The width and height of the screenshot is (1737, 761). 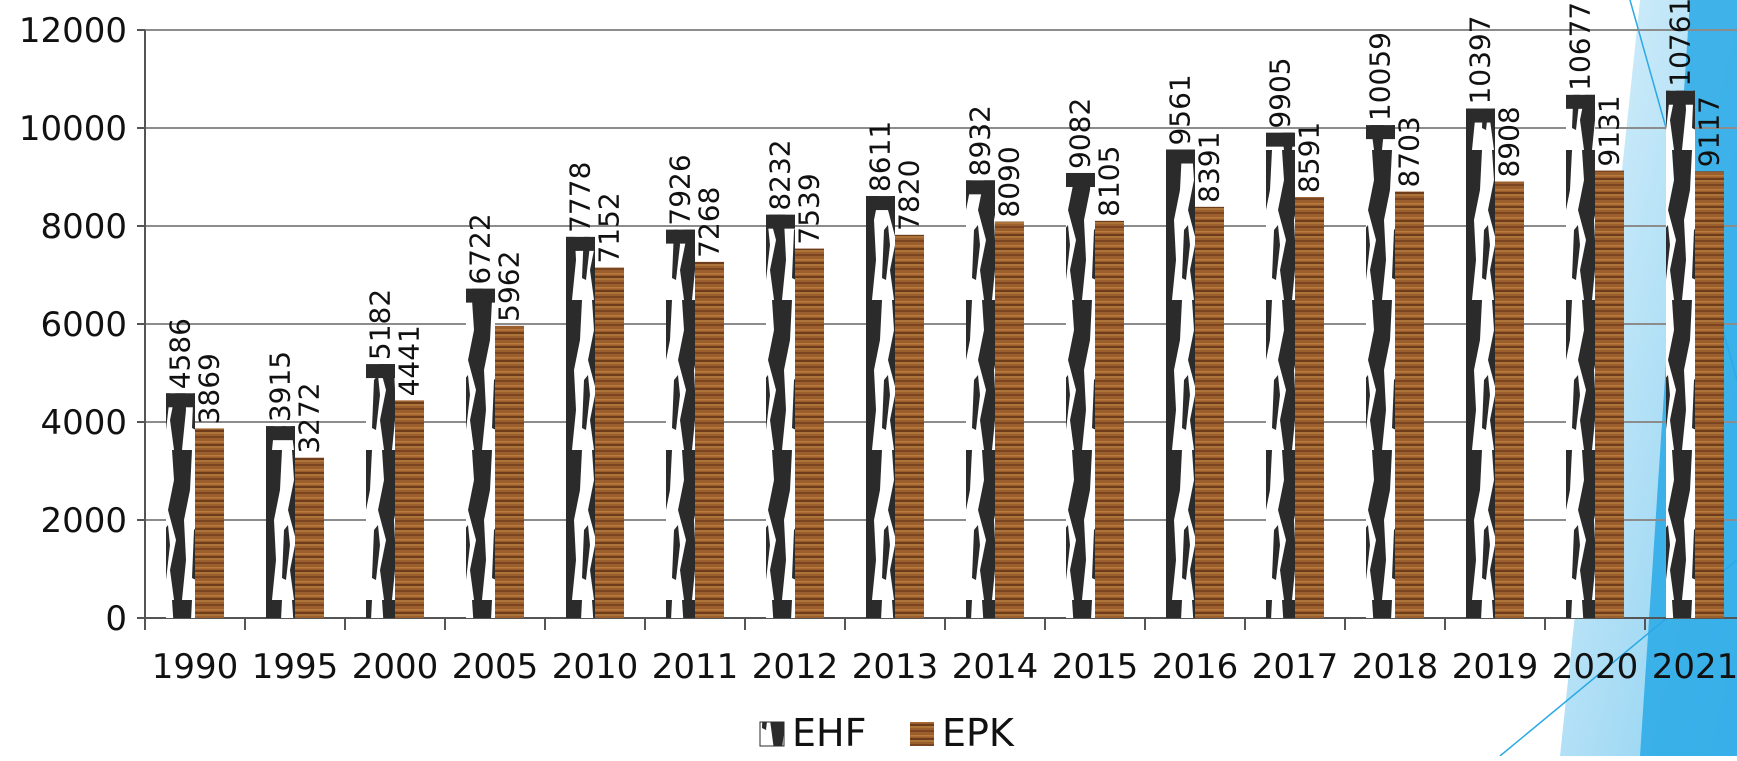 I want to click on data-label-ehf-2014: 8932, so click(x=980, y=140).